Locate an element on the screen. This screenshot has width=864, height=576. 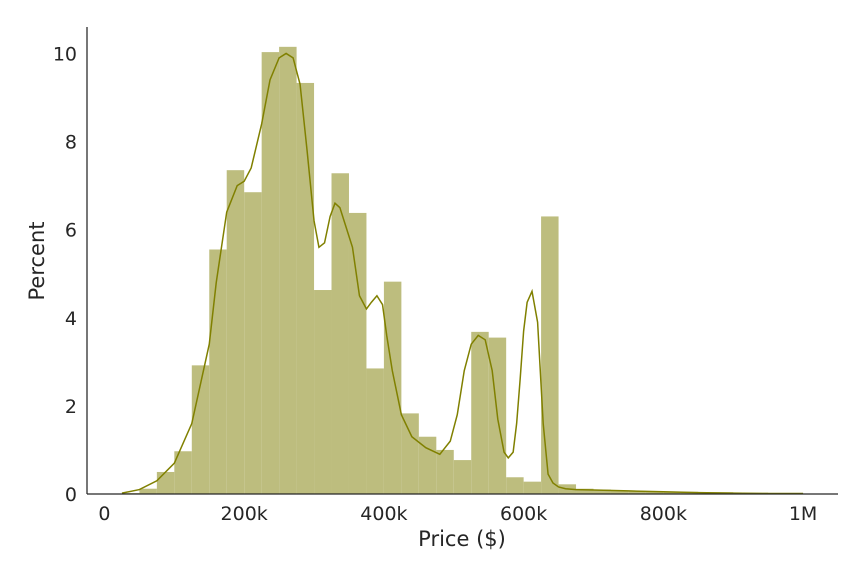
y-axis-label: Percent is located at coordinates (37, 260).